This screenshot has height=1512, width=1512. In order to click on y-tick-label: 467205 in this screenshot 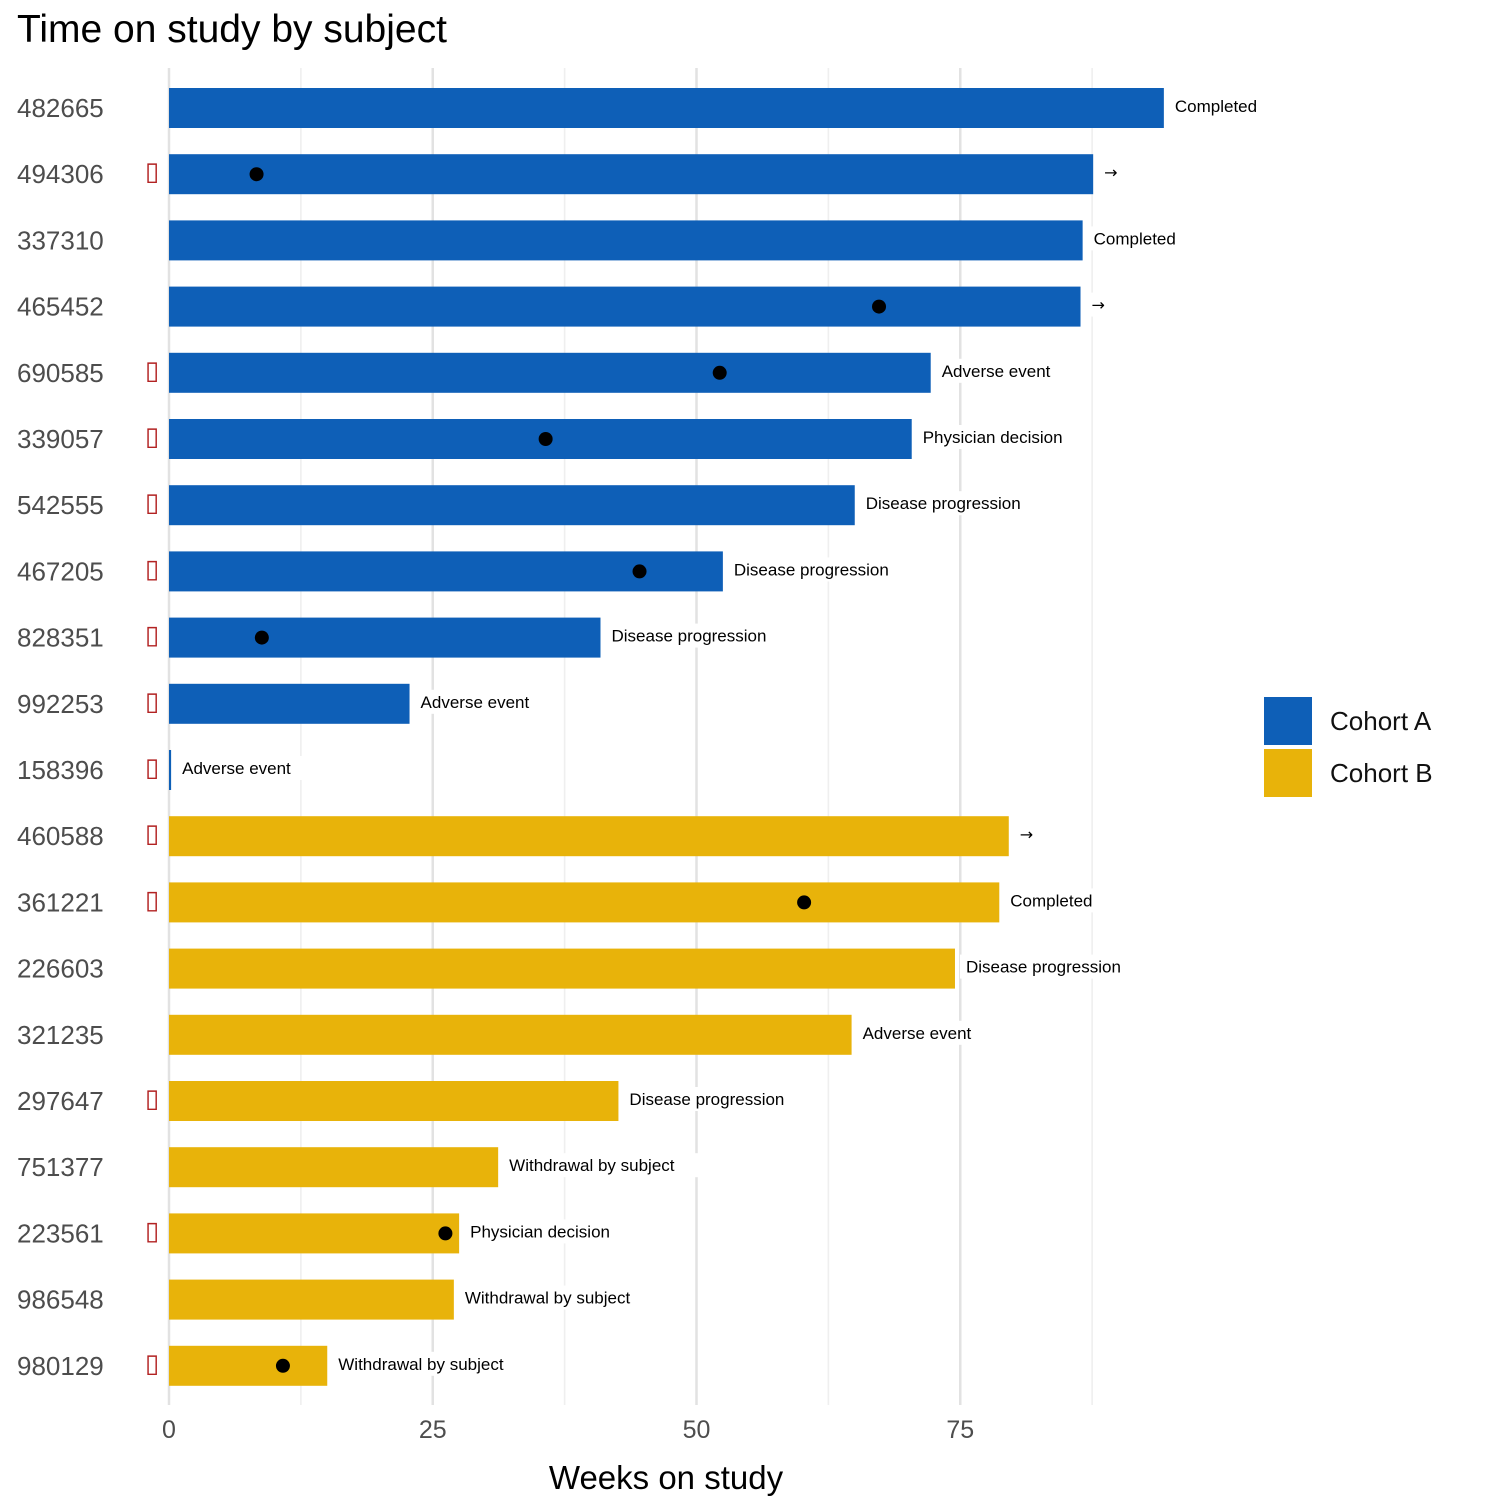, I will do `click(60, 571)`.